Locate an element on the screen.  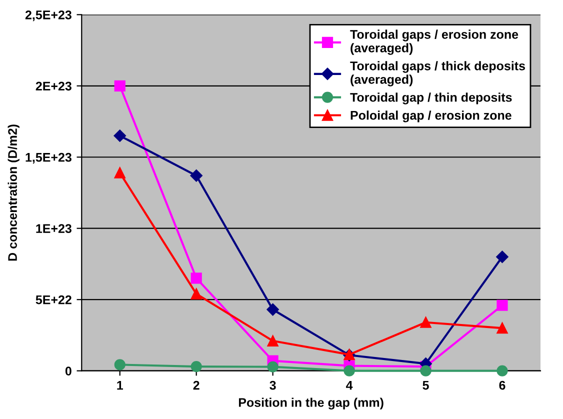
legend-label: Toroidal gap / thin deposits is located at coordinates (431, 98).